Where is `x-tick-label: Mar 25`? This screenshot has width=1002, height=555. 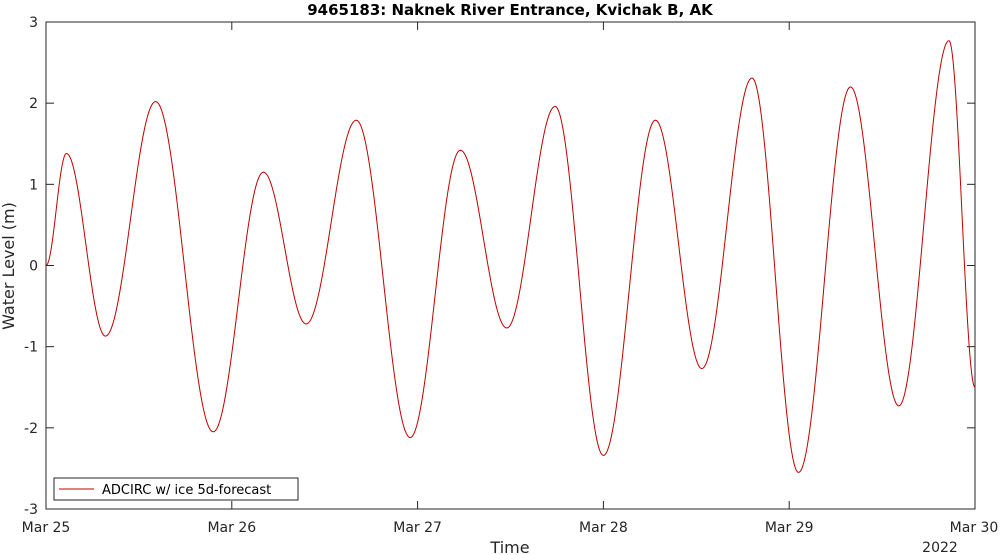
x-tick-label: Mar 25 is located at coordinates (46, 528).